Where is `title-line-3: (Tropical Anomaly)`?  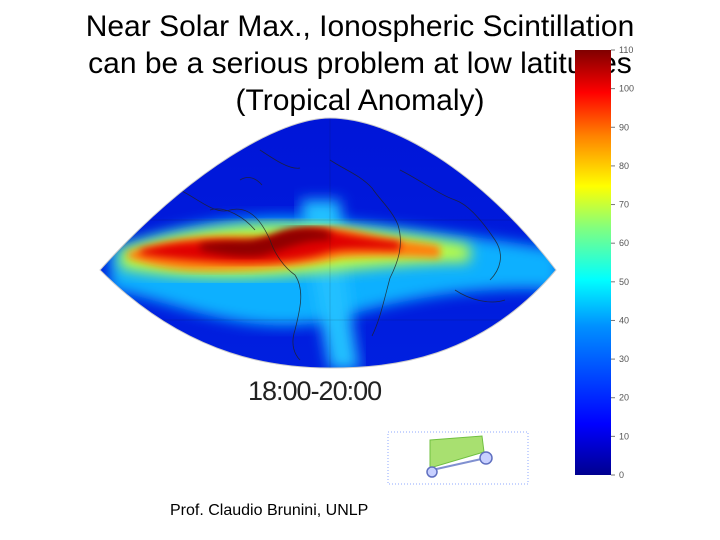 title-line-3: (Tropical Anomaly) is located at coordinates (360, 100).